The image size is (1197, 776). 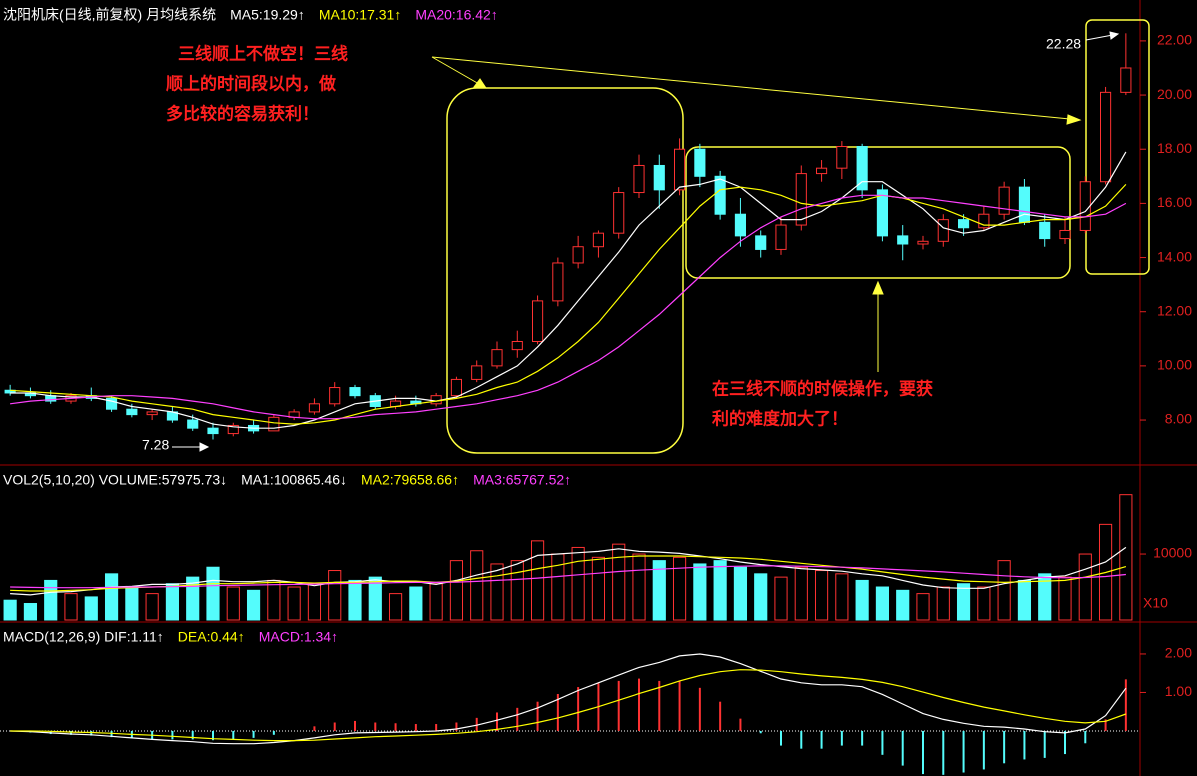 I want to click on annotation: 三线顺上不做空！三线, so click(x=263, y=54).